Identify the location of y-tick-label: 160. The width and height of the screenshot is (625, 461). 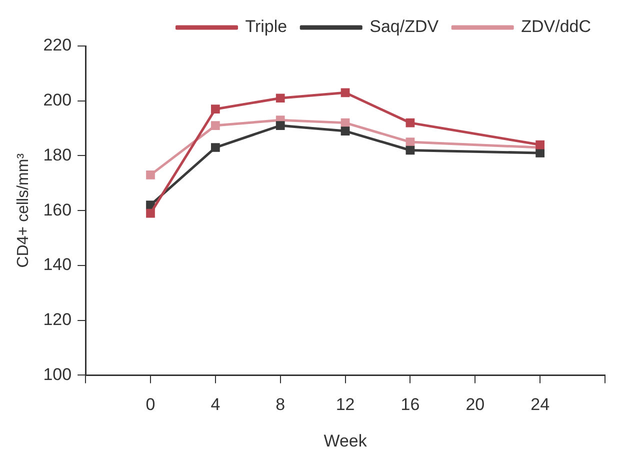
(57, 210).